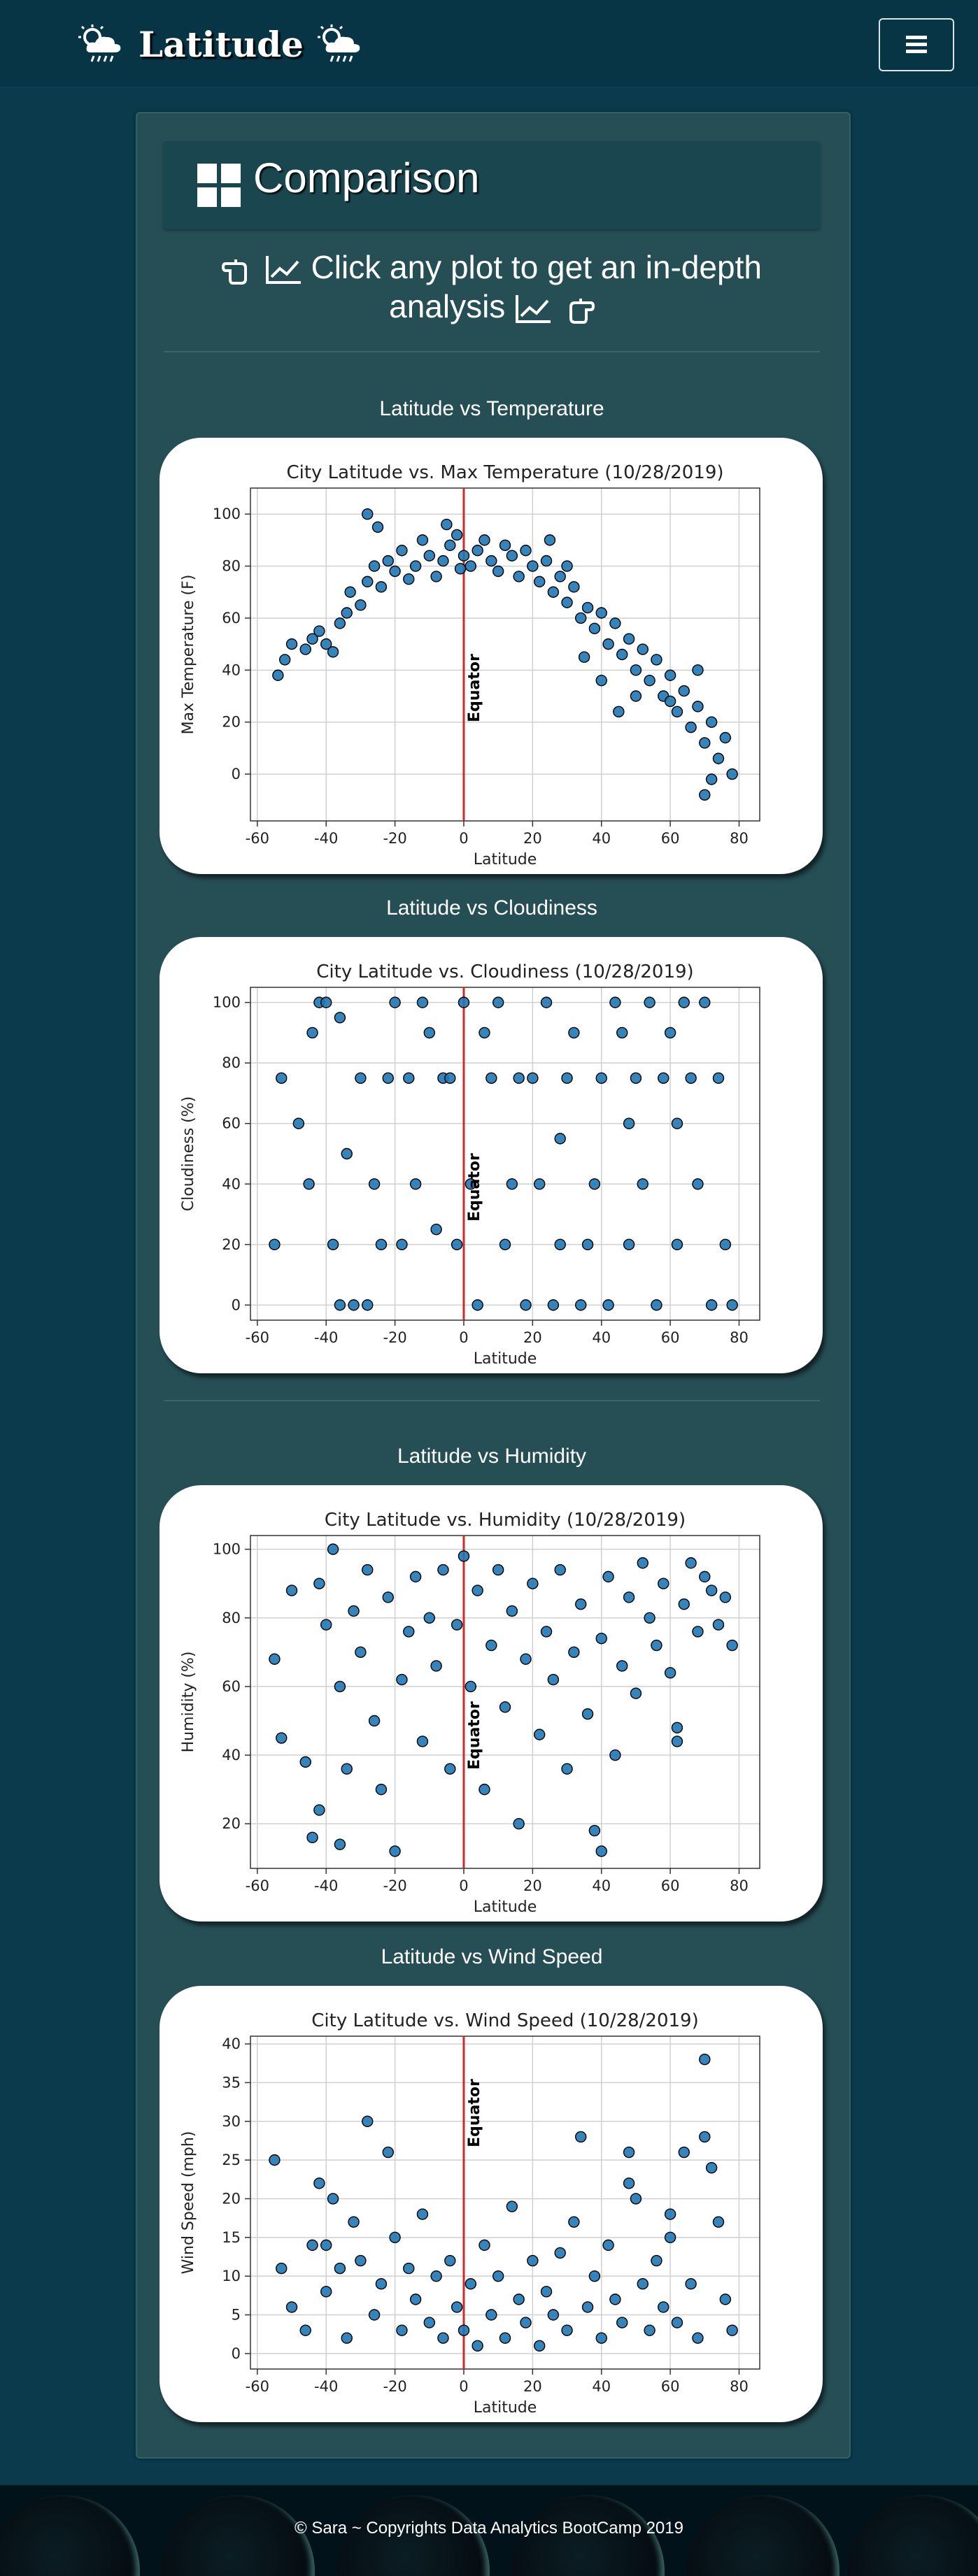 Image resolution: width=978 pixels, height=2576 pixels. I want to click on hand-point-left-icon, so click(235, 272).